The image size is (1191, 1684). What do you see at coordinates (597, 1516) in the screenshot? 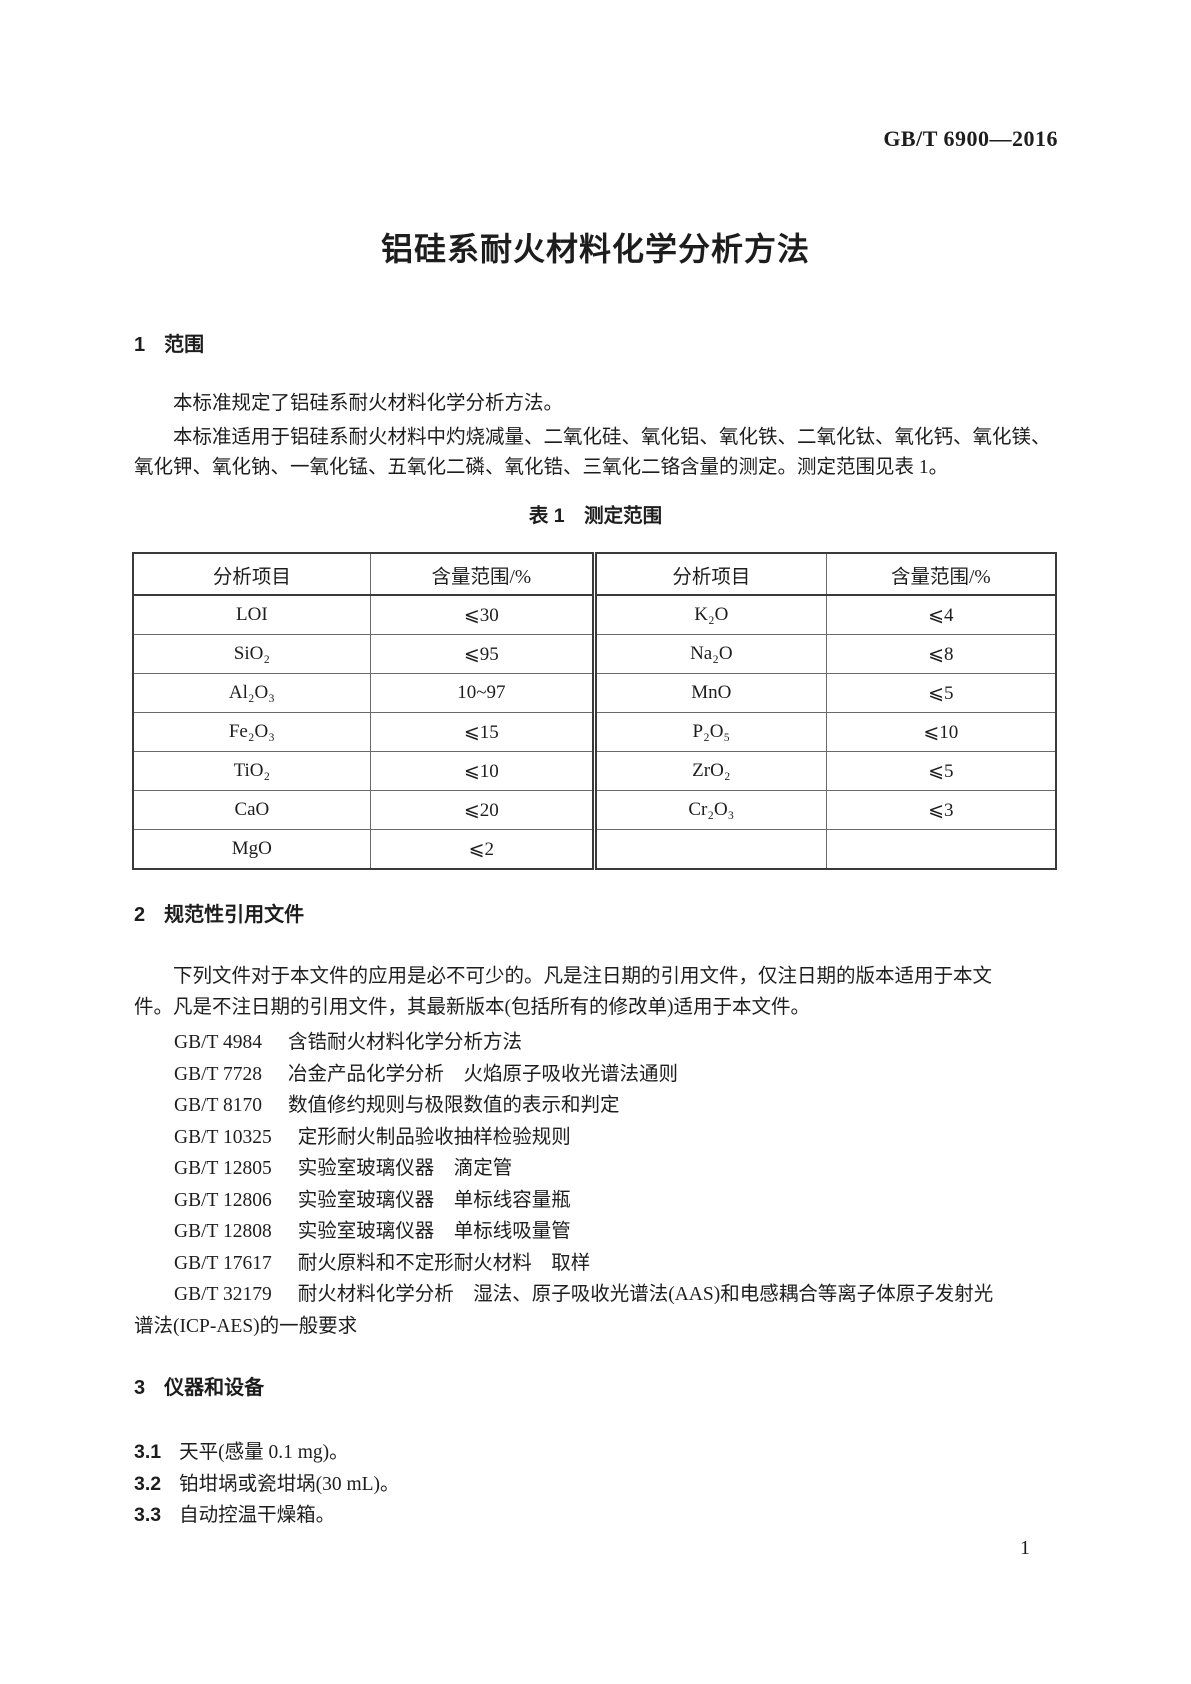
I see `equipment-item: 3.3 自动控温干燥箱。` at bounding box center [597, 1516].